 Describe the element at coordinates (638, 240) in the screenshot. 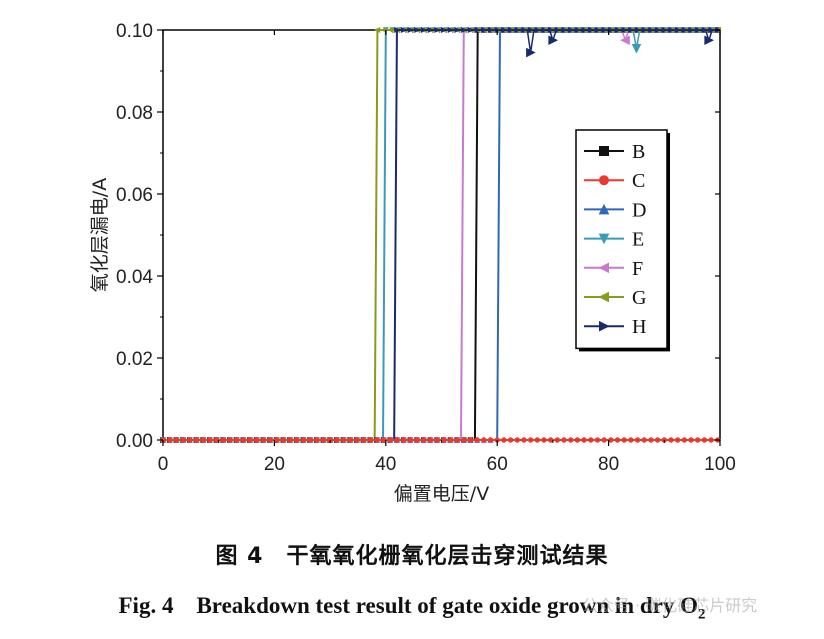

I see `legend-label: E` at that location.